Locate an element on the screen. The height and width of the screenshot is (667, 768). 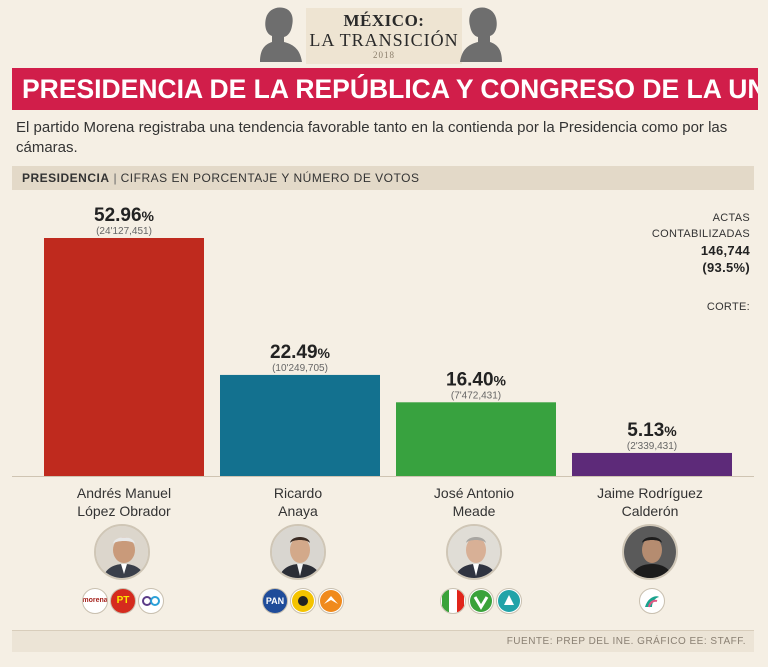
actas-block: ACTAS CONTABILIZADAS 146,744 (93.5%) is located at coordinates (701, 243).